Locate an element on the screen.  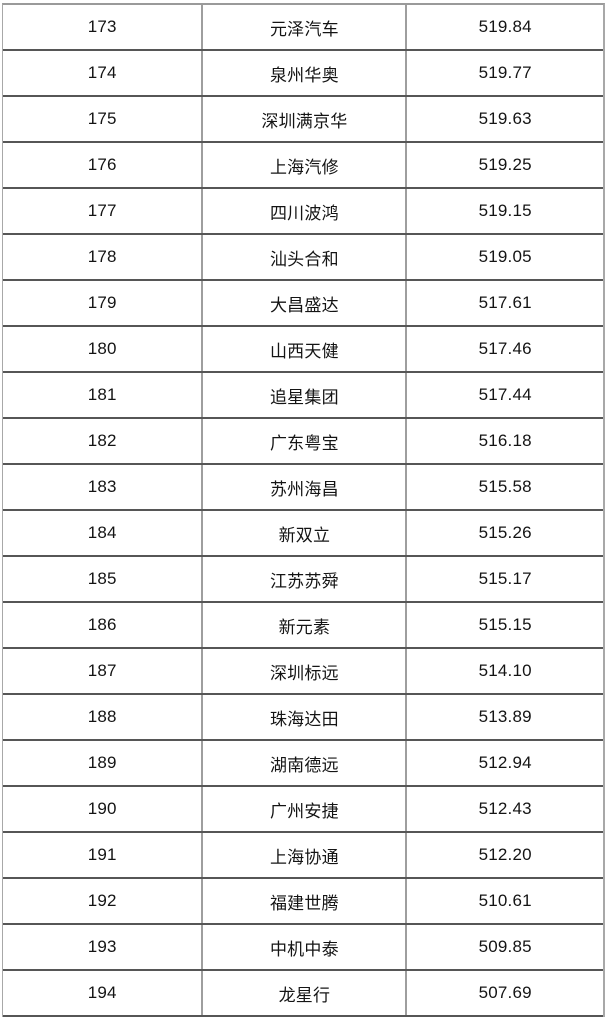
rank-cell: 177 is located at coordinates (103, 211).